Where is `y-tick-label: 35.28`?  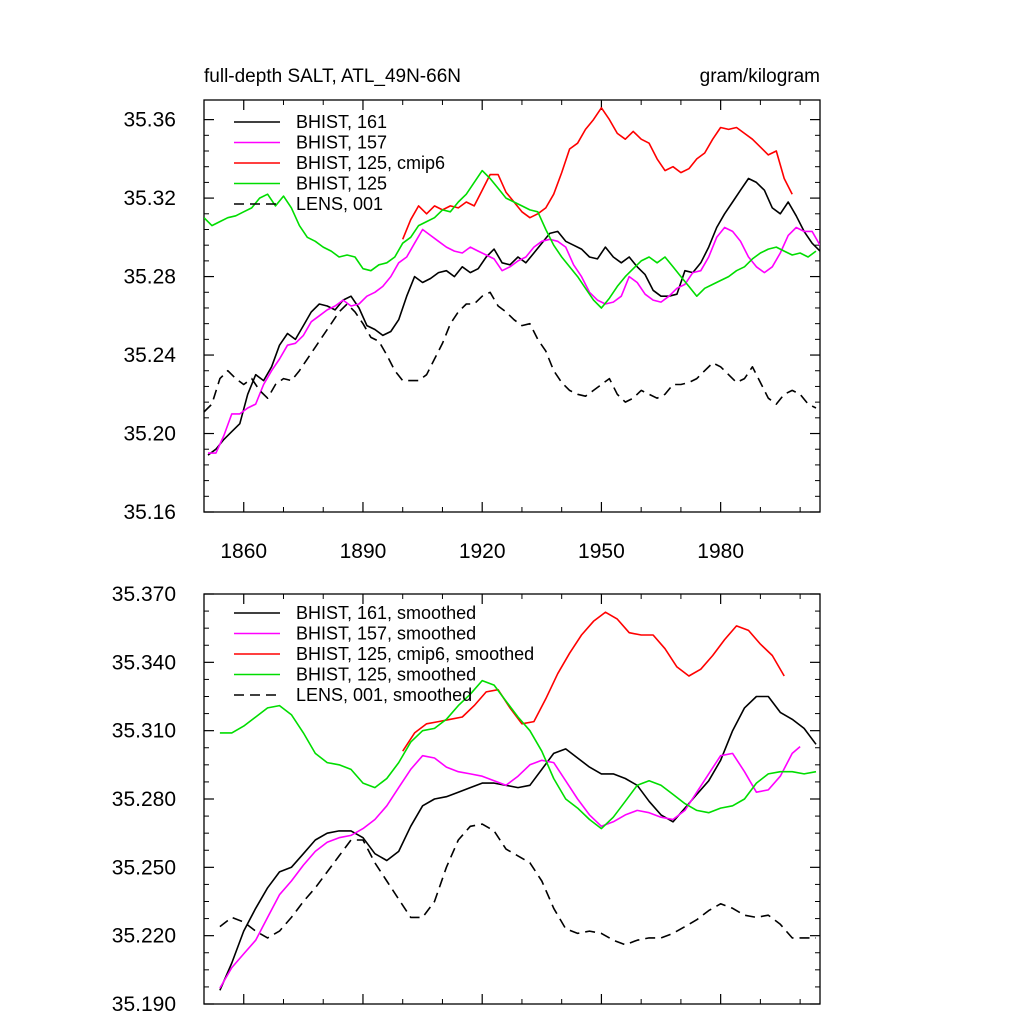 y-tick-label: 35.28 is located at coordinates (149, 277).